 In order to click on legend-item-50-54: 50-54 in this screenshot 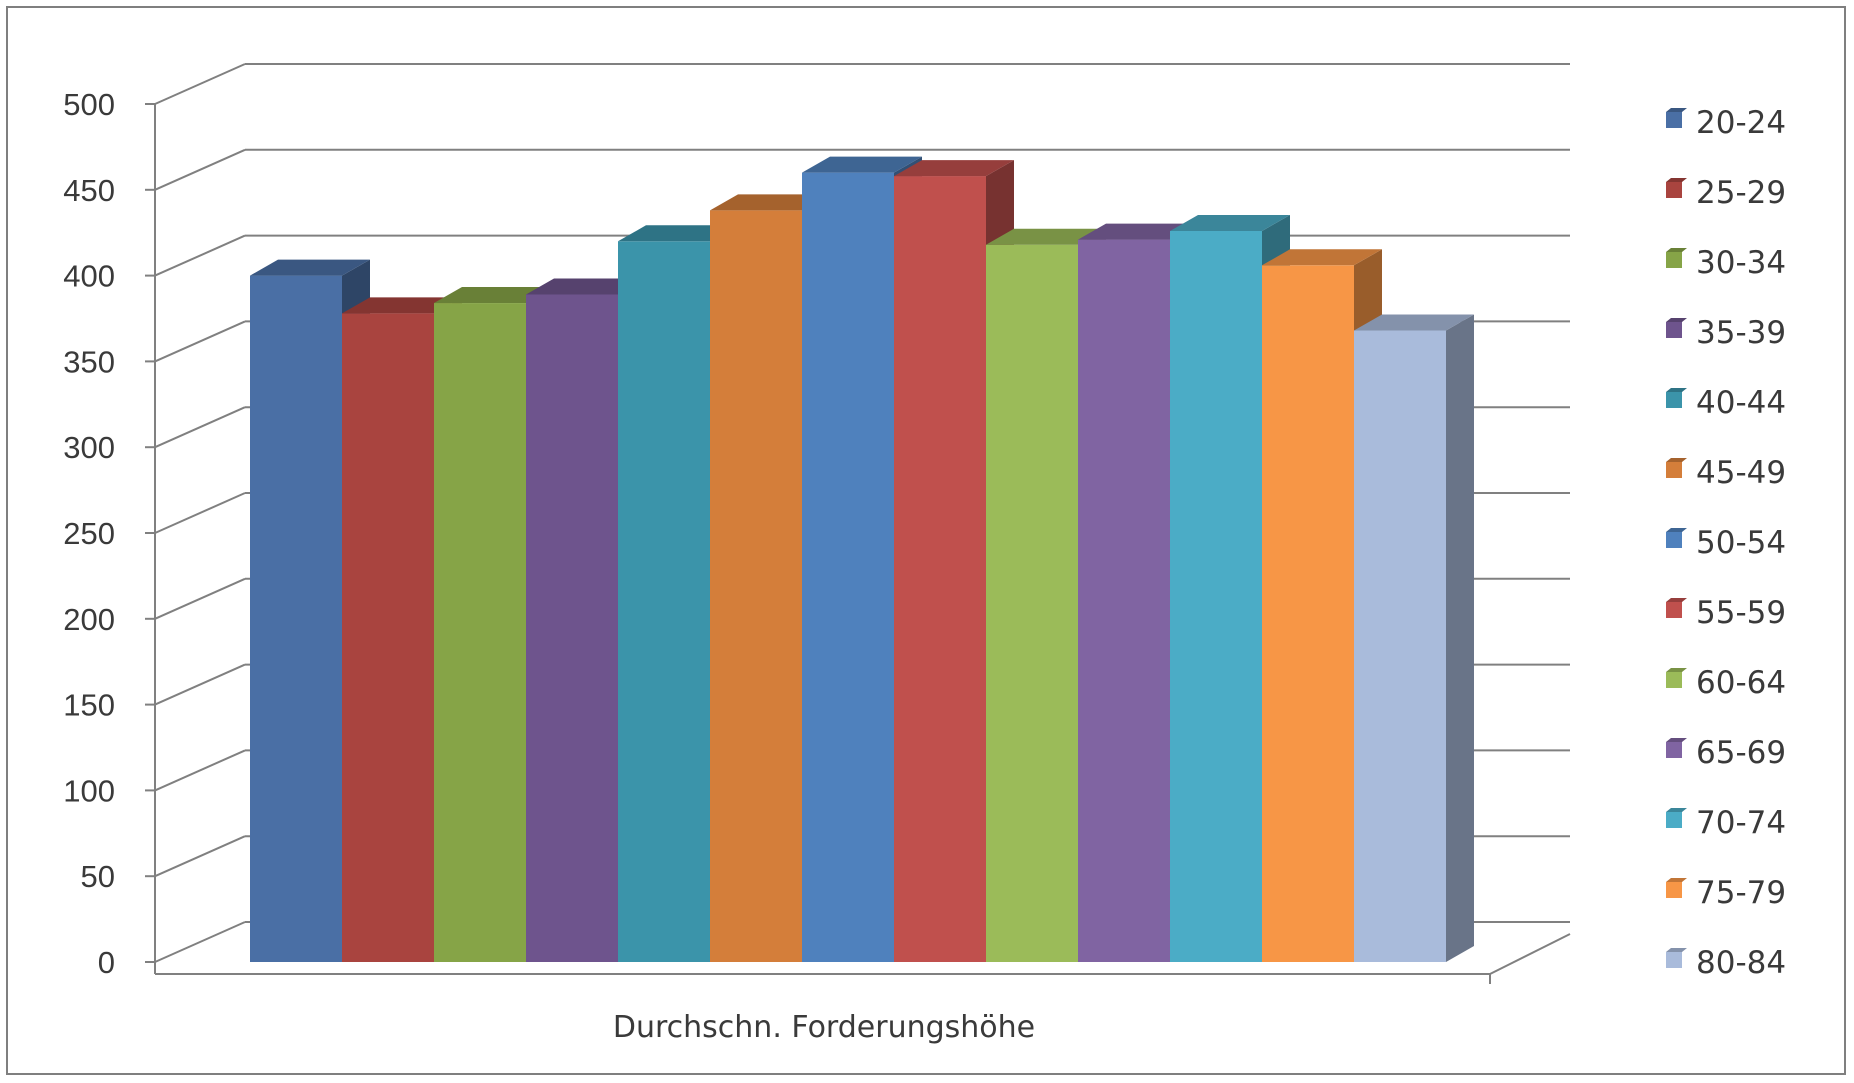, I will do `click(1726, 543)`.